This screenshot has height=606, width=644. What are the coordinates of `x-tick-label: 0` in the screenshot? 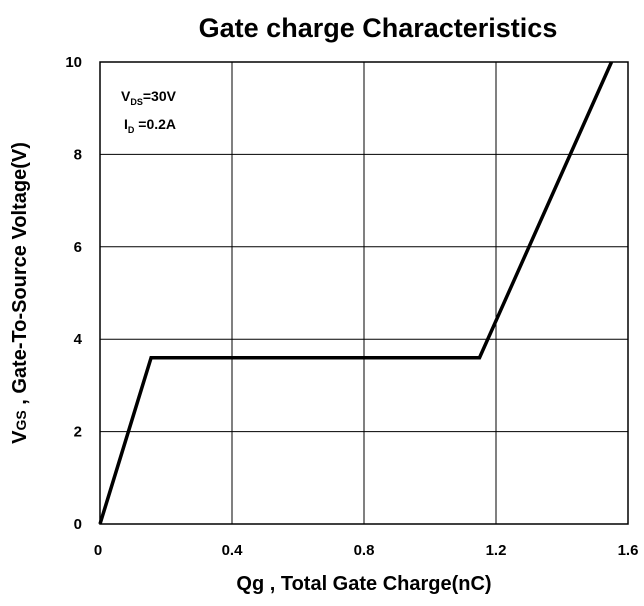 It's located at (98, 550).